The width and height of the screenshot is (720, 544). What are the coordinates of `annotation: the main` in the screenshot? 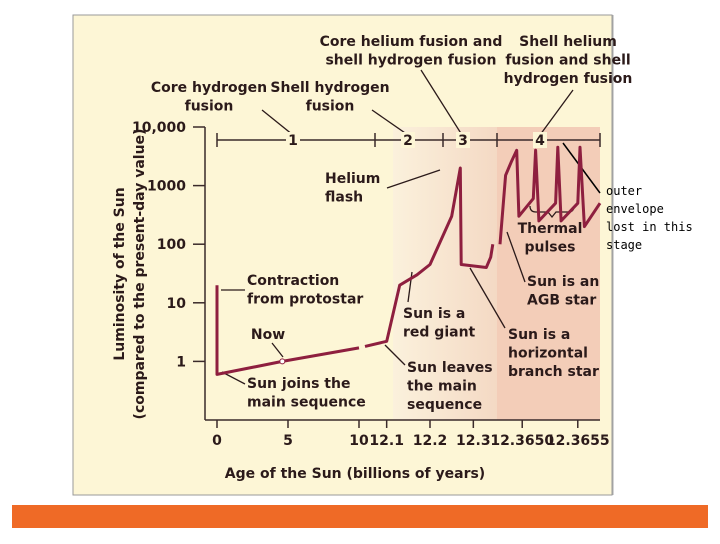 It's located at (442, 387).